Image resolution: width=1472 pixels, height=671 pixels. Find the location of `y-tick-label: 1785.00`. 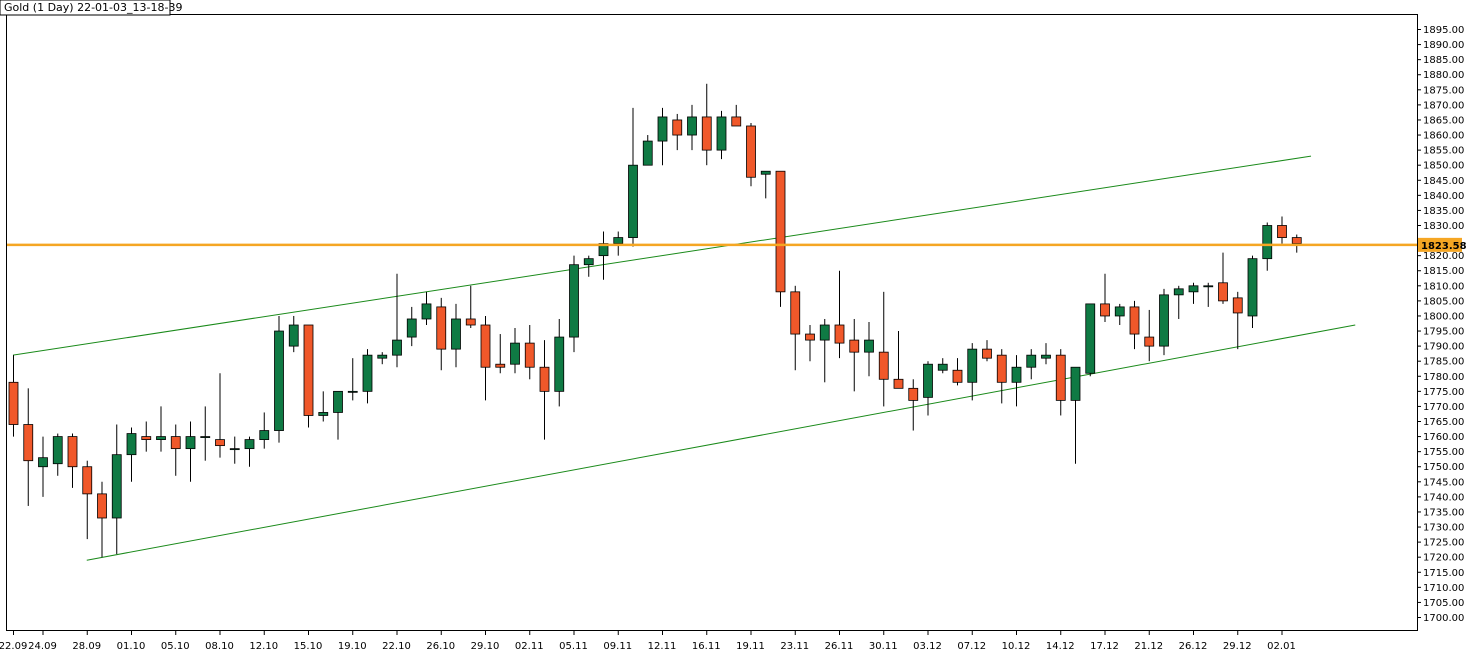

y-tick-label: 1785.00 is located at coordinates (1443, 362).